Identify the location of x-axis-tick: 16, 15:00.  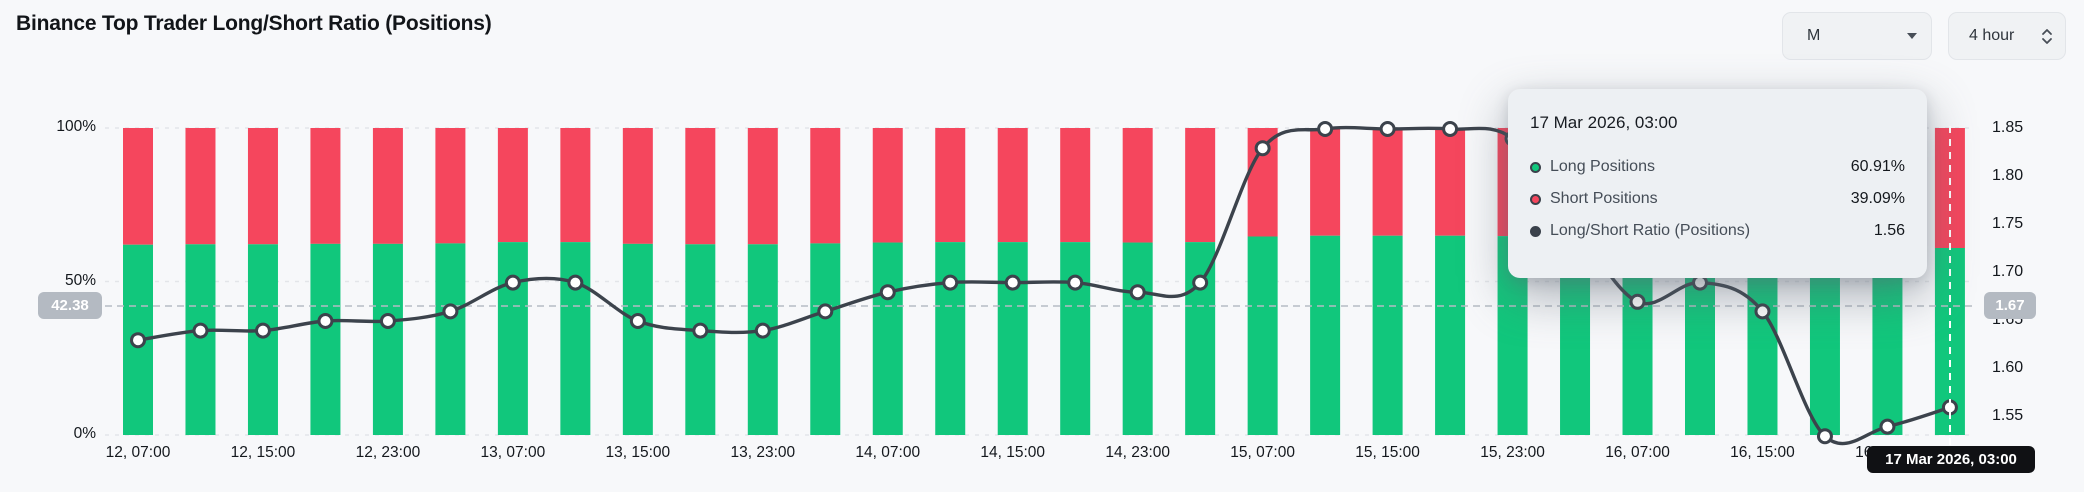
(1762, 452).